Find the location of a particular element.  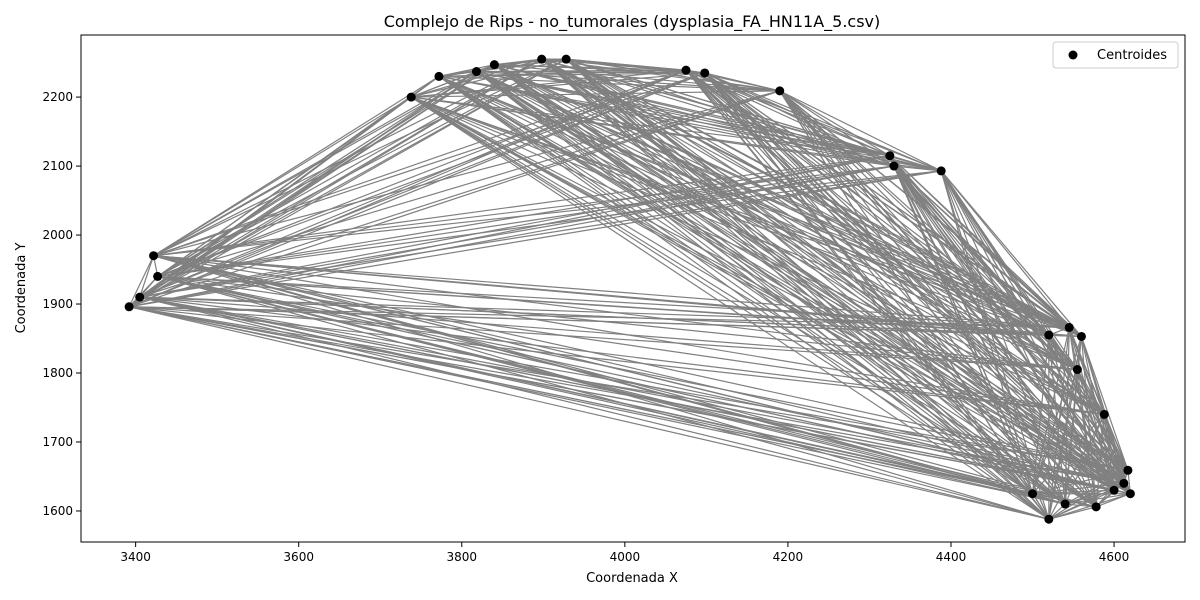

y-axis: 1600 1700 1800 1900 2000 2100 2200 is located at coordinates (61, 304).